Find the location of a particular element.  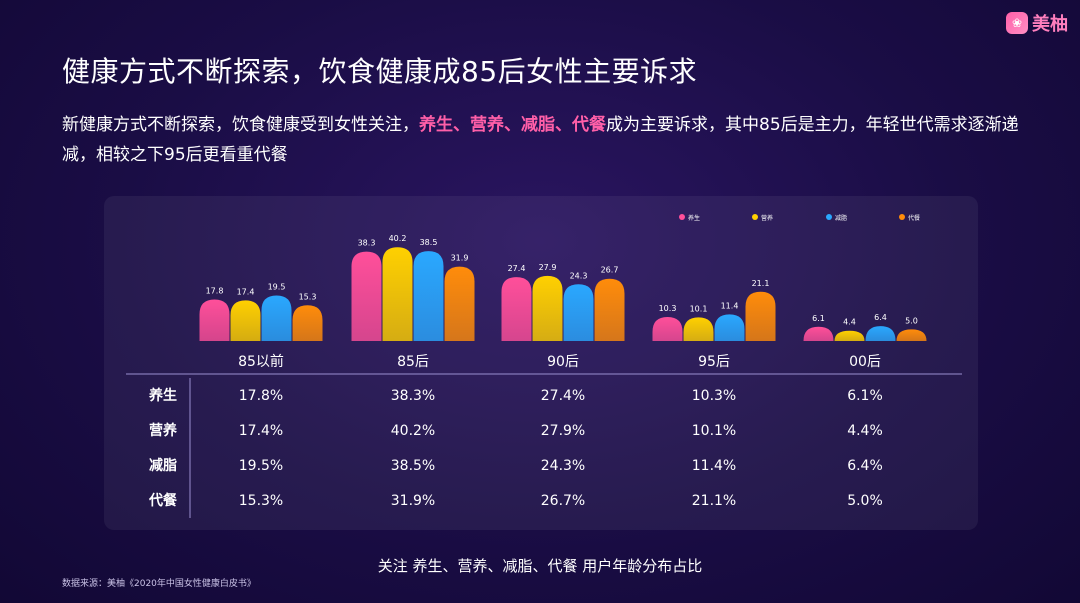

bar-value-label: 19.5 is located at coordinates (277, 287).